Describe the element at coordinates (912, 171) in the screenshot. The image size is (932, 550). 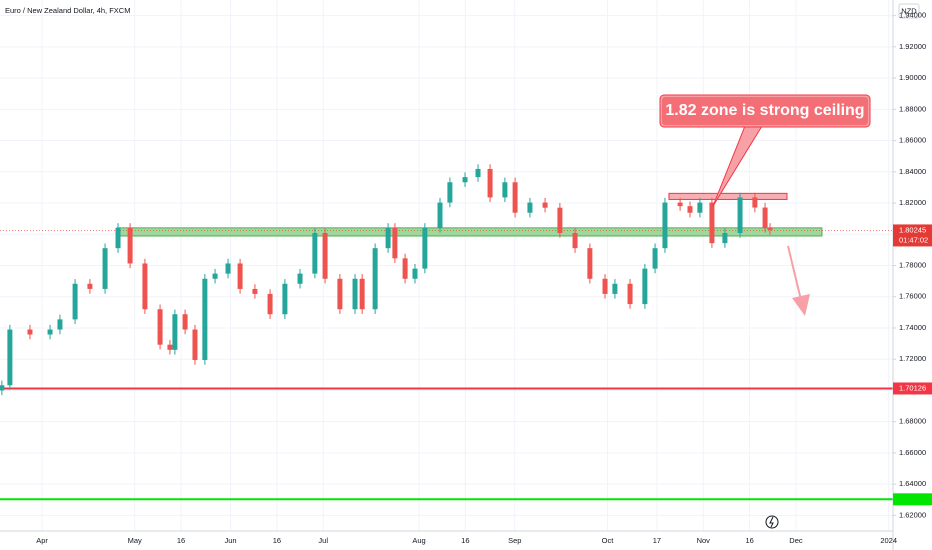
I see `y-tick-label: 1.84000` at that location.